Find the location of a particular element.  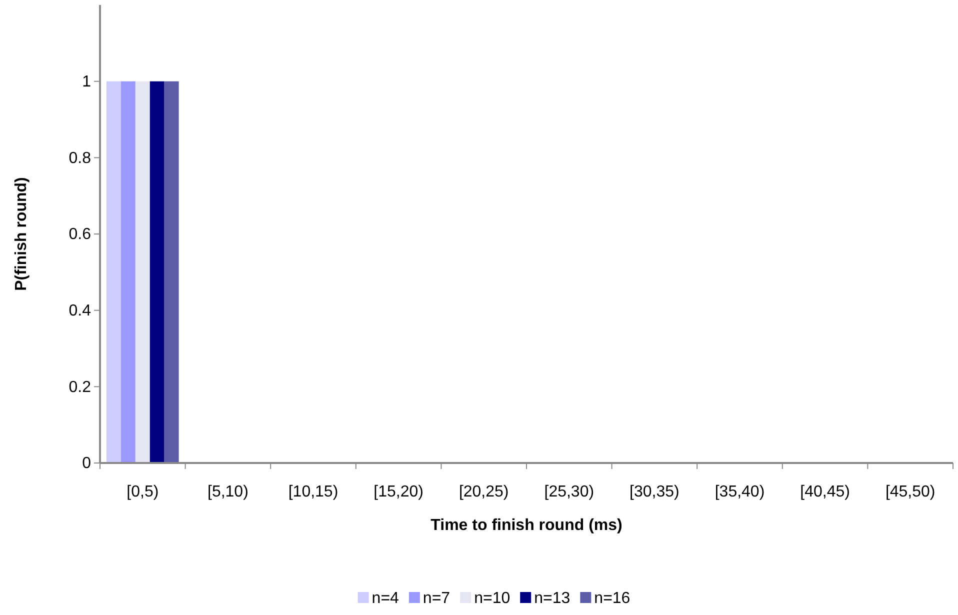

y-tick-label: 0.4 is located at coordinates (80, 311).